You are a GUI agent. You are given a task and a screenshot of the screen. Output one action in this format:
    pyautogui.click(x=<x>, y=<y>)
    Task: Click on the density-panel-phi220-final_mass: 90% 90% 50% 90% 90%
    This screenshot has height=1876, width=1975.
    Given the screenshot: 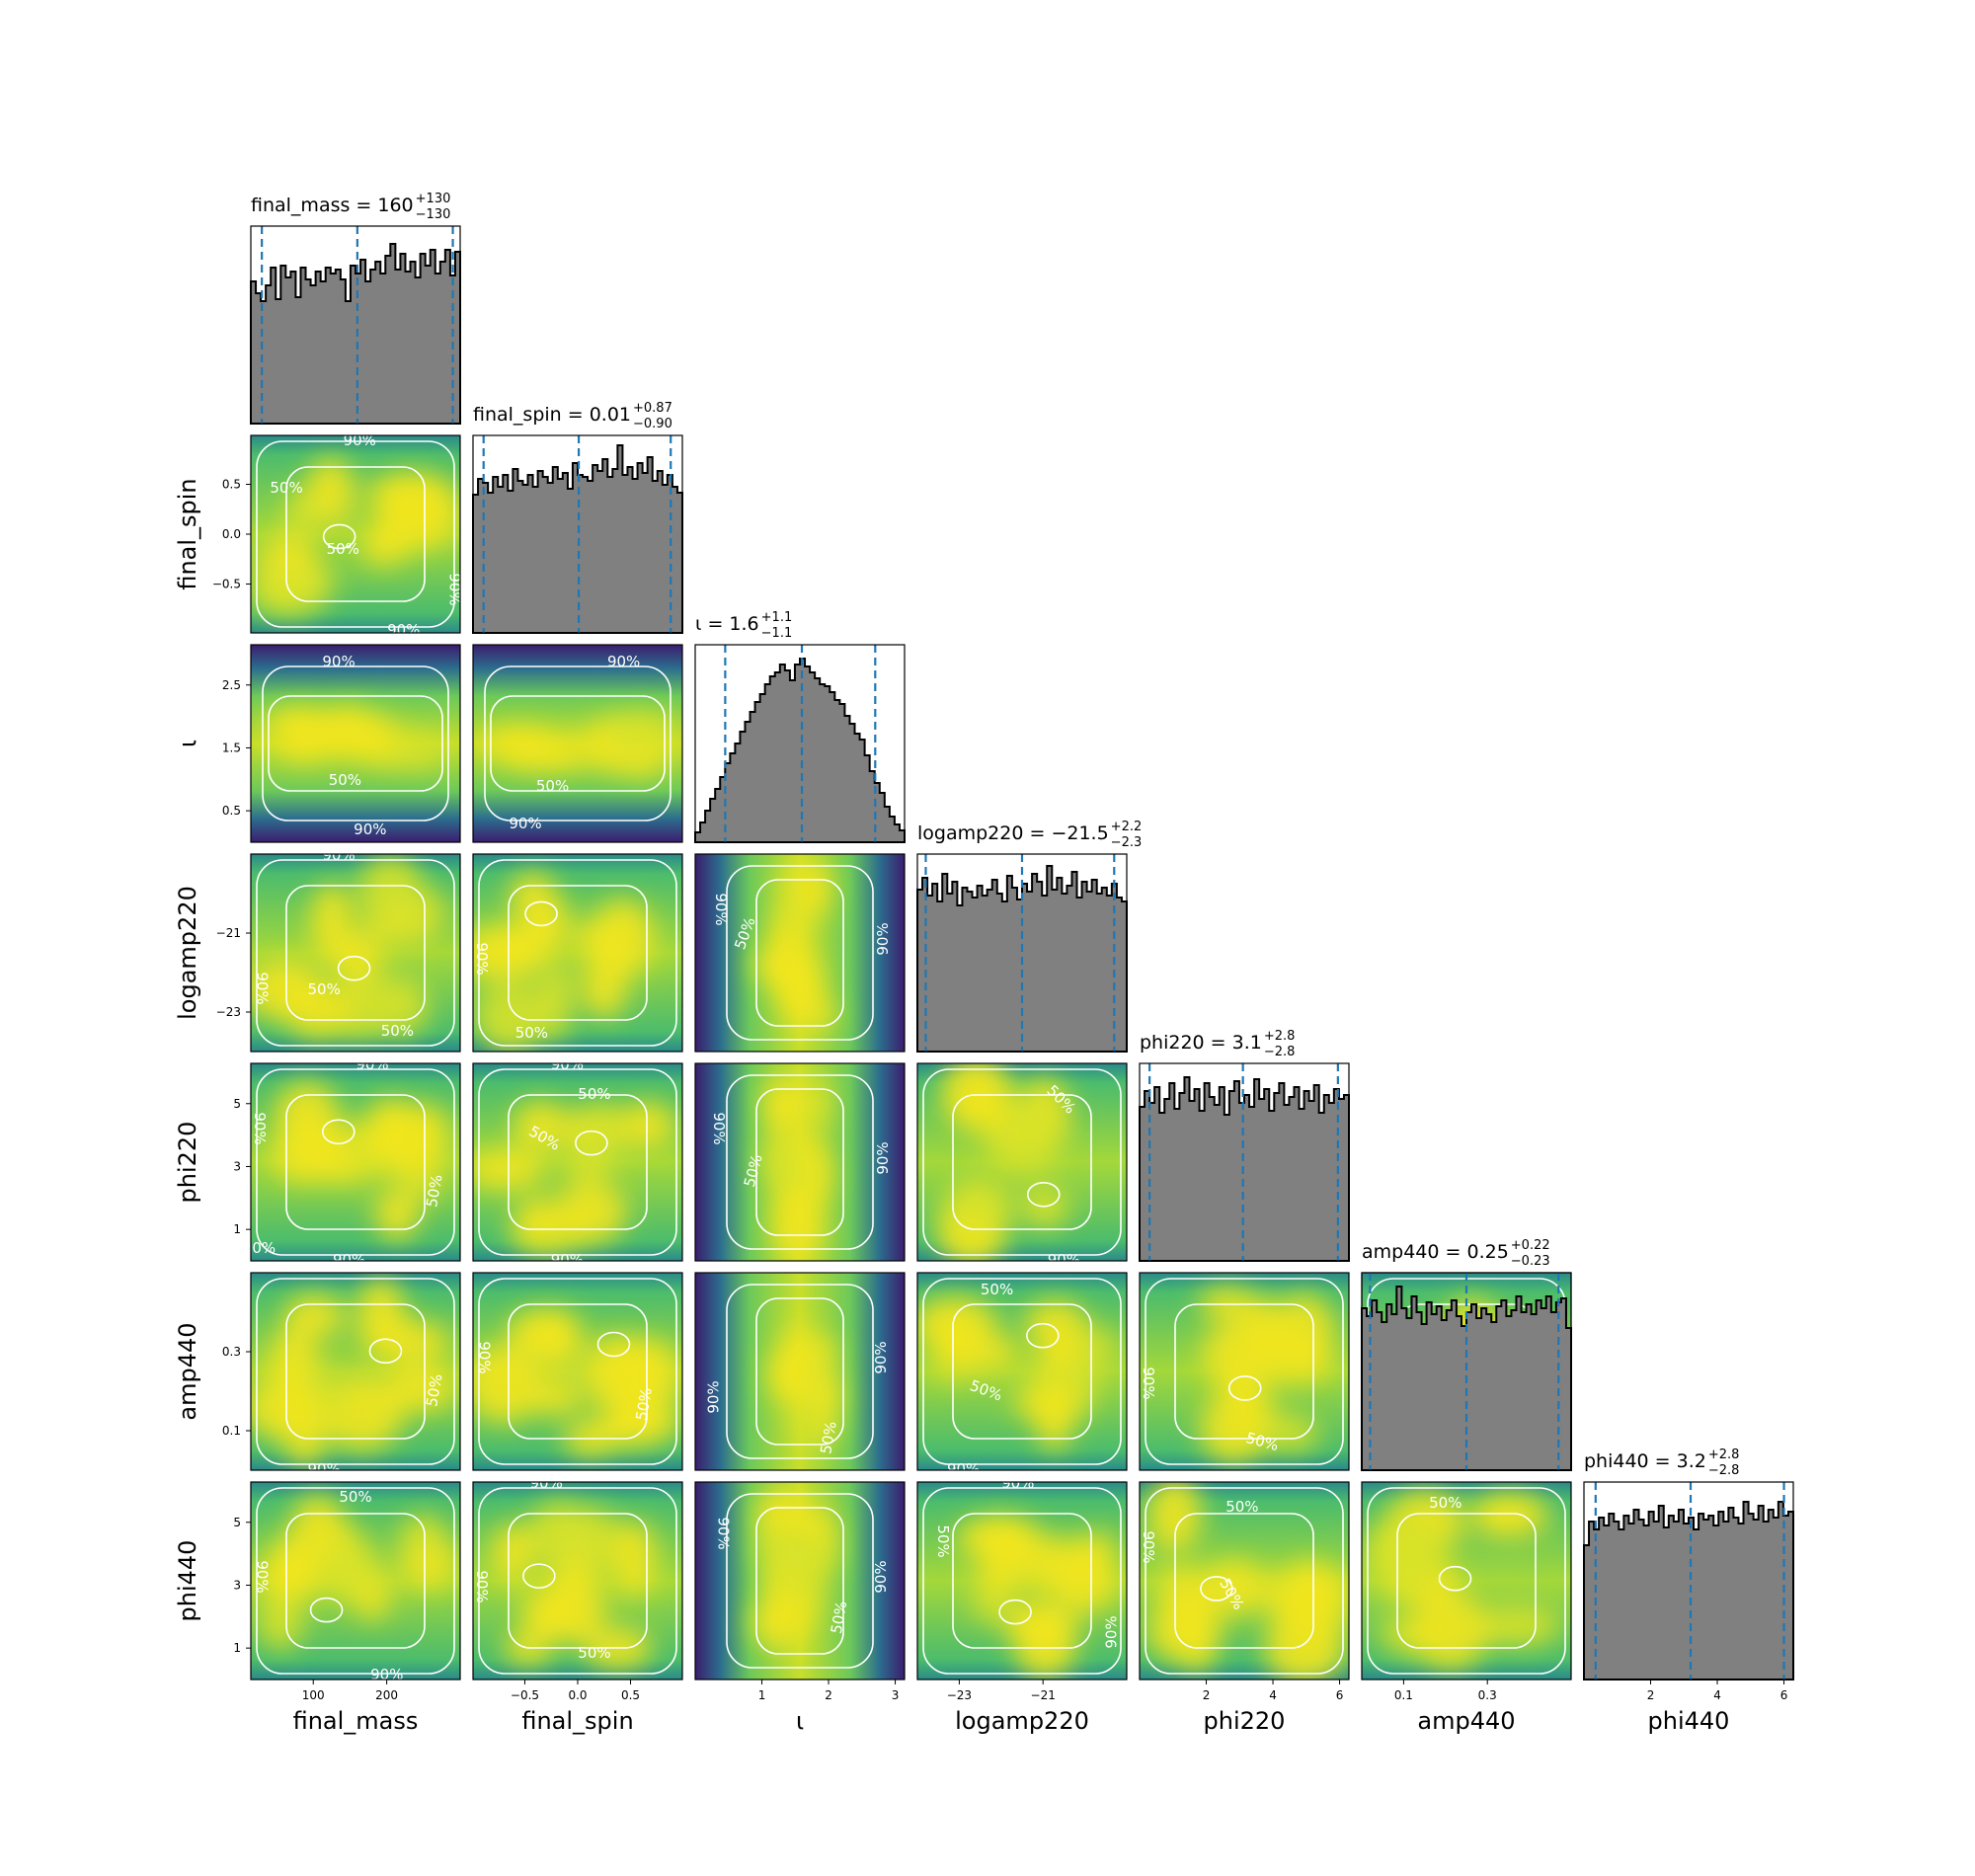 What is the action you would take?
    pyautogui.click(x=355, y=1162)
    